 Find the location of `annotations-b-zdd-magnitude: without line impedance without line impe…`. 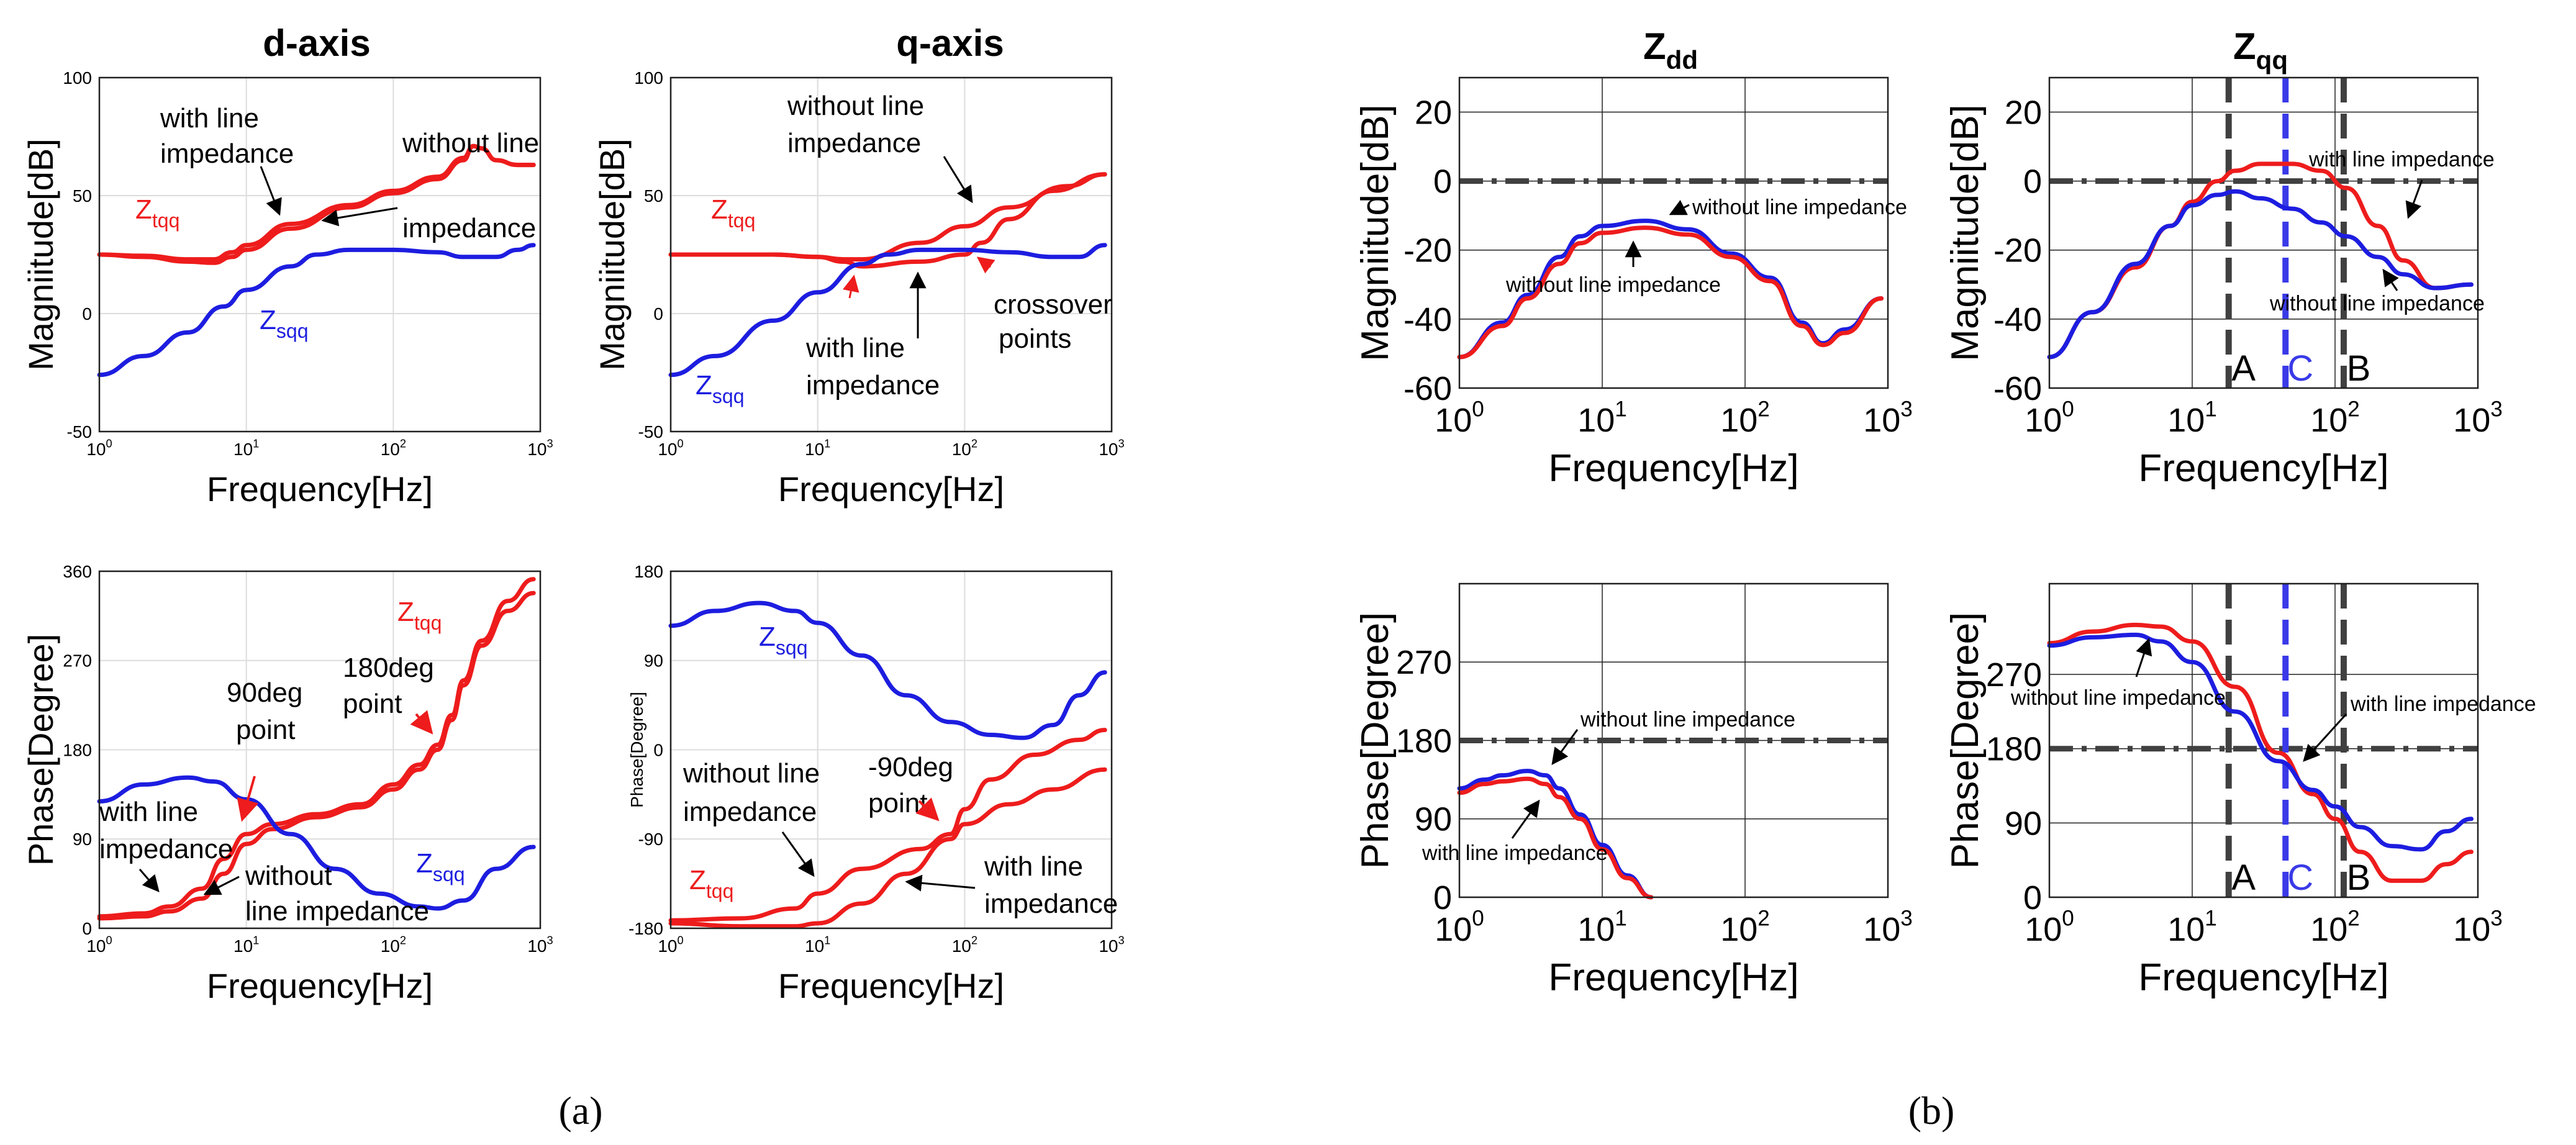

annotations-b-zdd-magnitude: without line impedance without line impe… is located at coordinates (1706, 246).